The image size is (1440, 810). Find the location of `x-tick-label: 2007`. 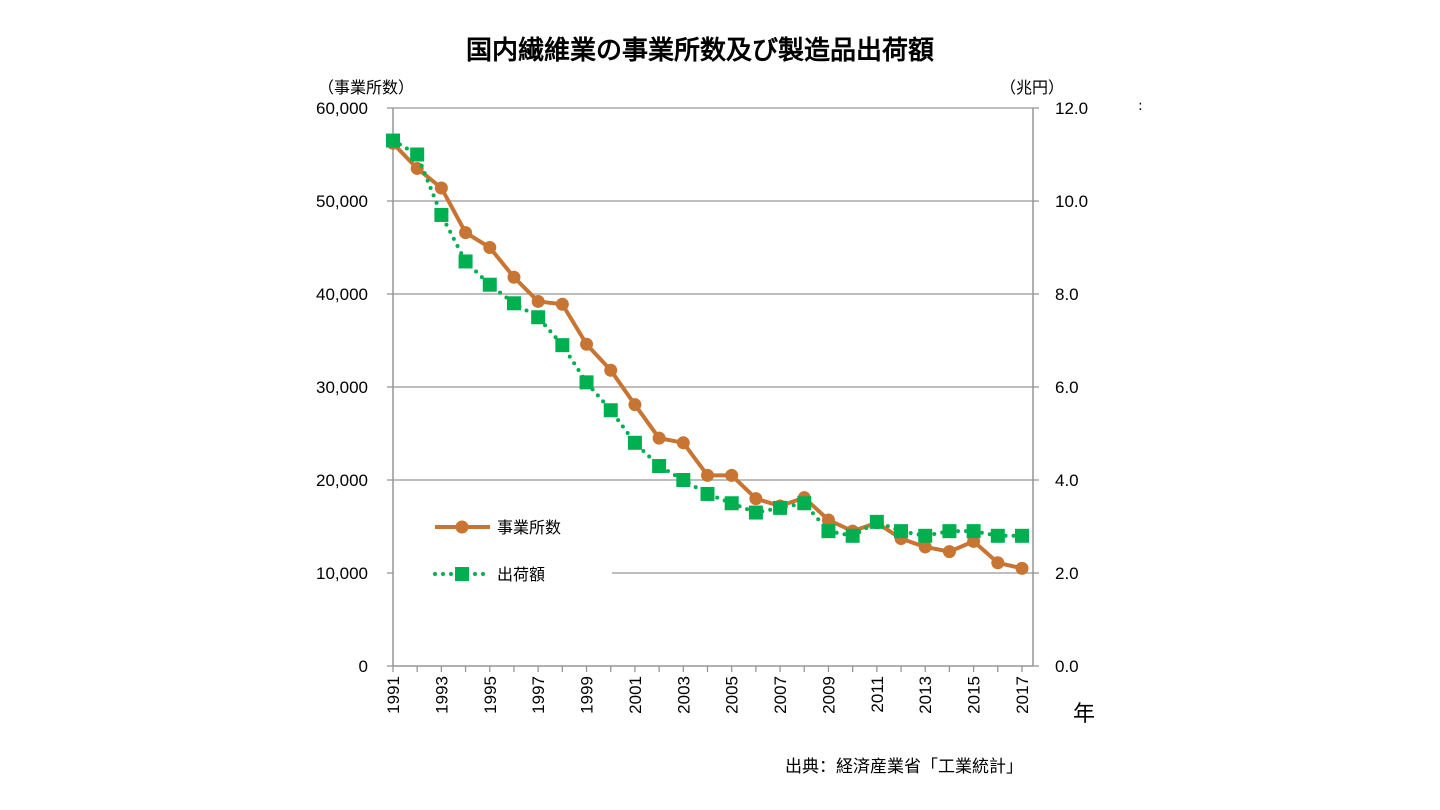

x-tick-label: 2007 is located at coordinates (780, 695).